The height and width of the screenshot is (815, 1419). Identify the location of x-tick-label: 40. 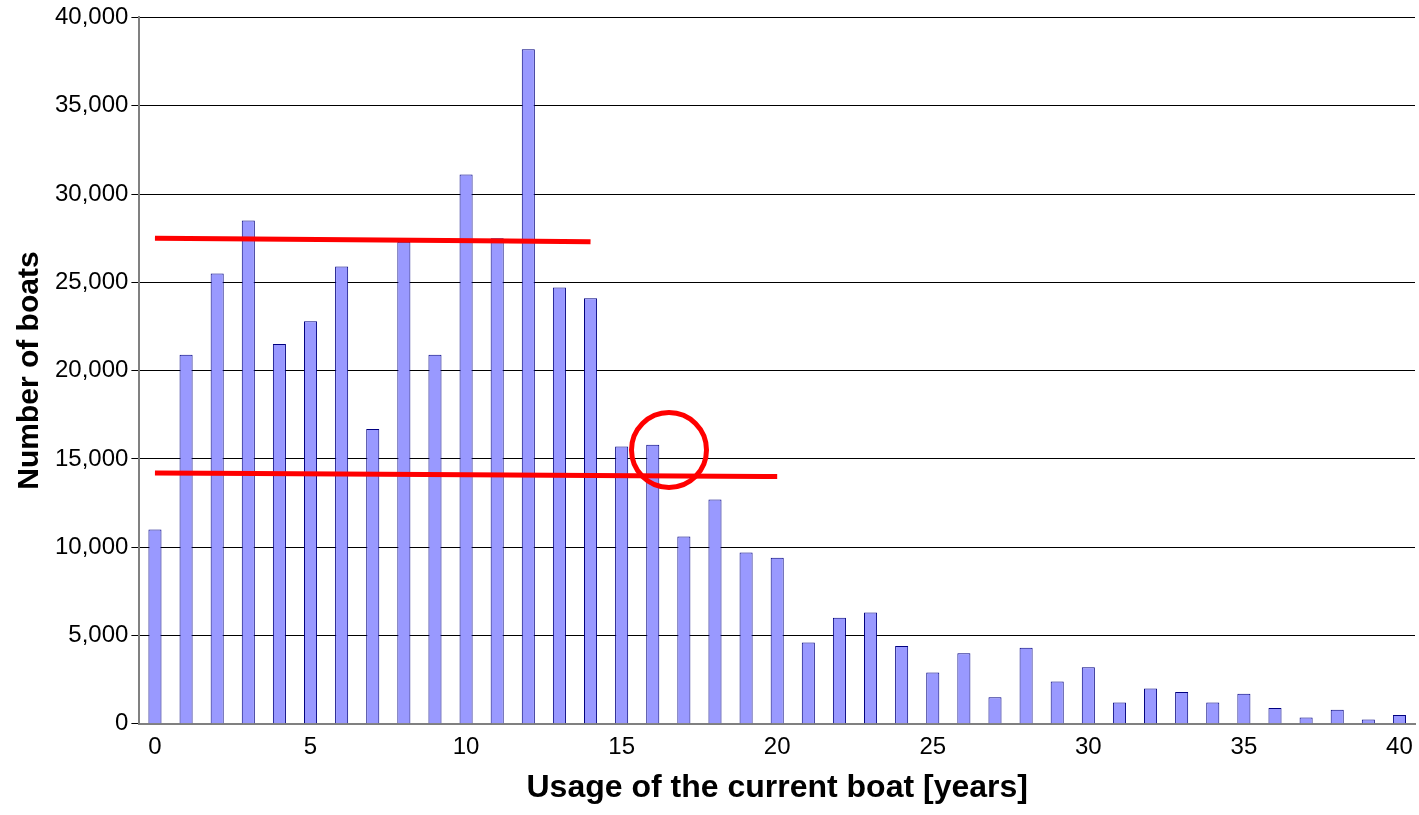
(1399, 745).